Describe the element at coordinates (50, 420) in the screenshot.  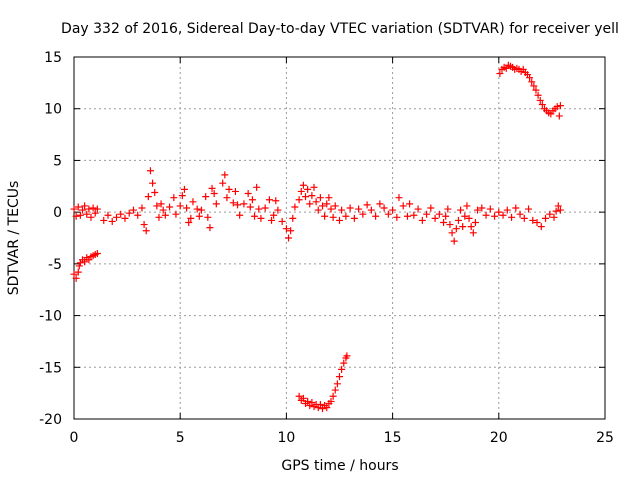
I see `y-tick-label: -20` at that location.